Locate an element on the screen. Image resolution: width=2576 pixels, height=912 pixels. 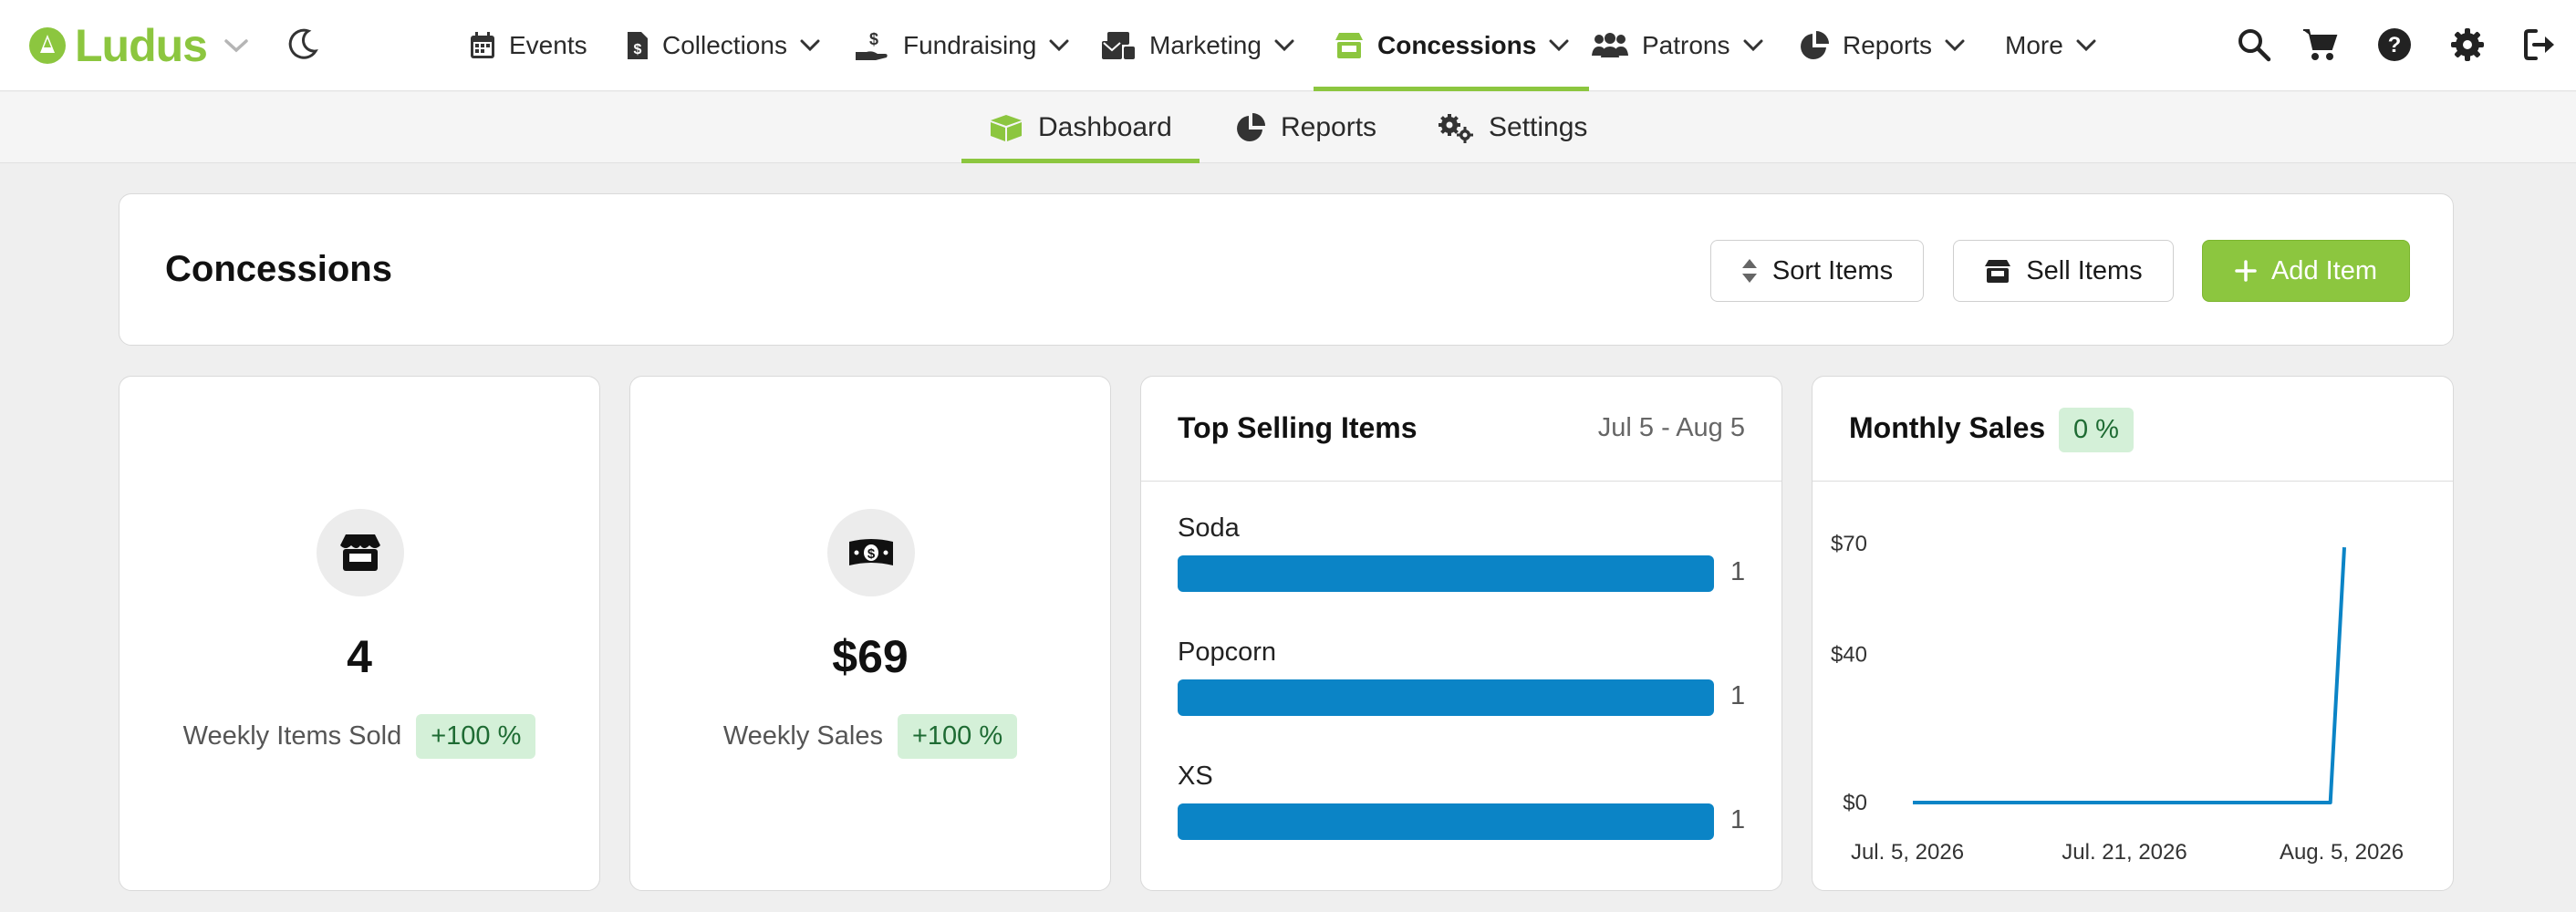
change-badge: 0 % is located at coordinates (2096, 430).